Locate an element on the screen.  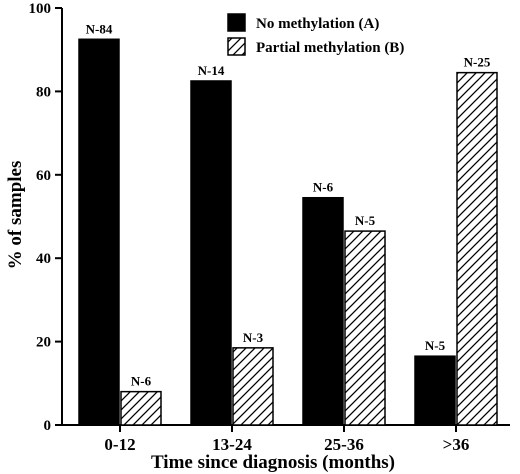
bar-count-label: N-14 is located at coordinates (211, 70).